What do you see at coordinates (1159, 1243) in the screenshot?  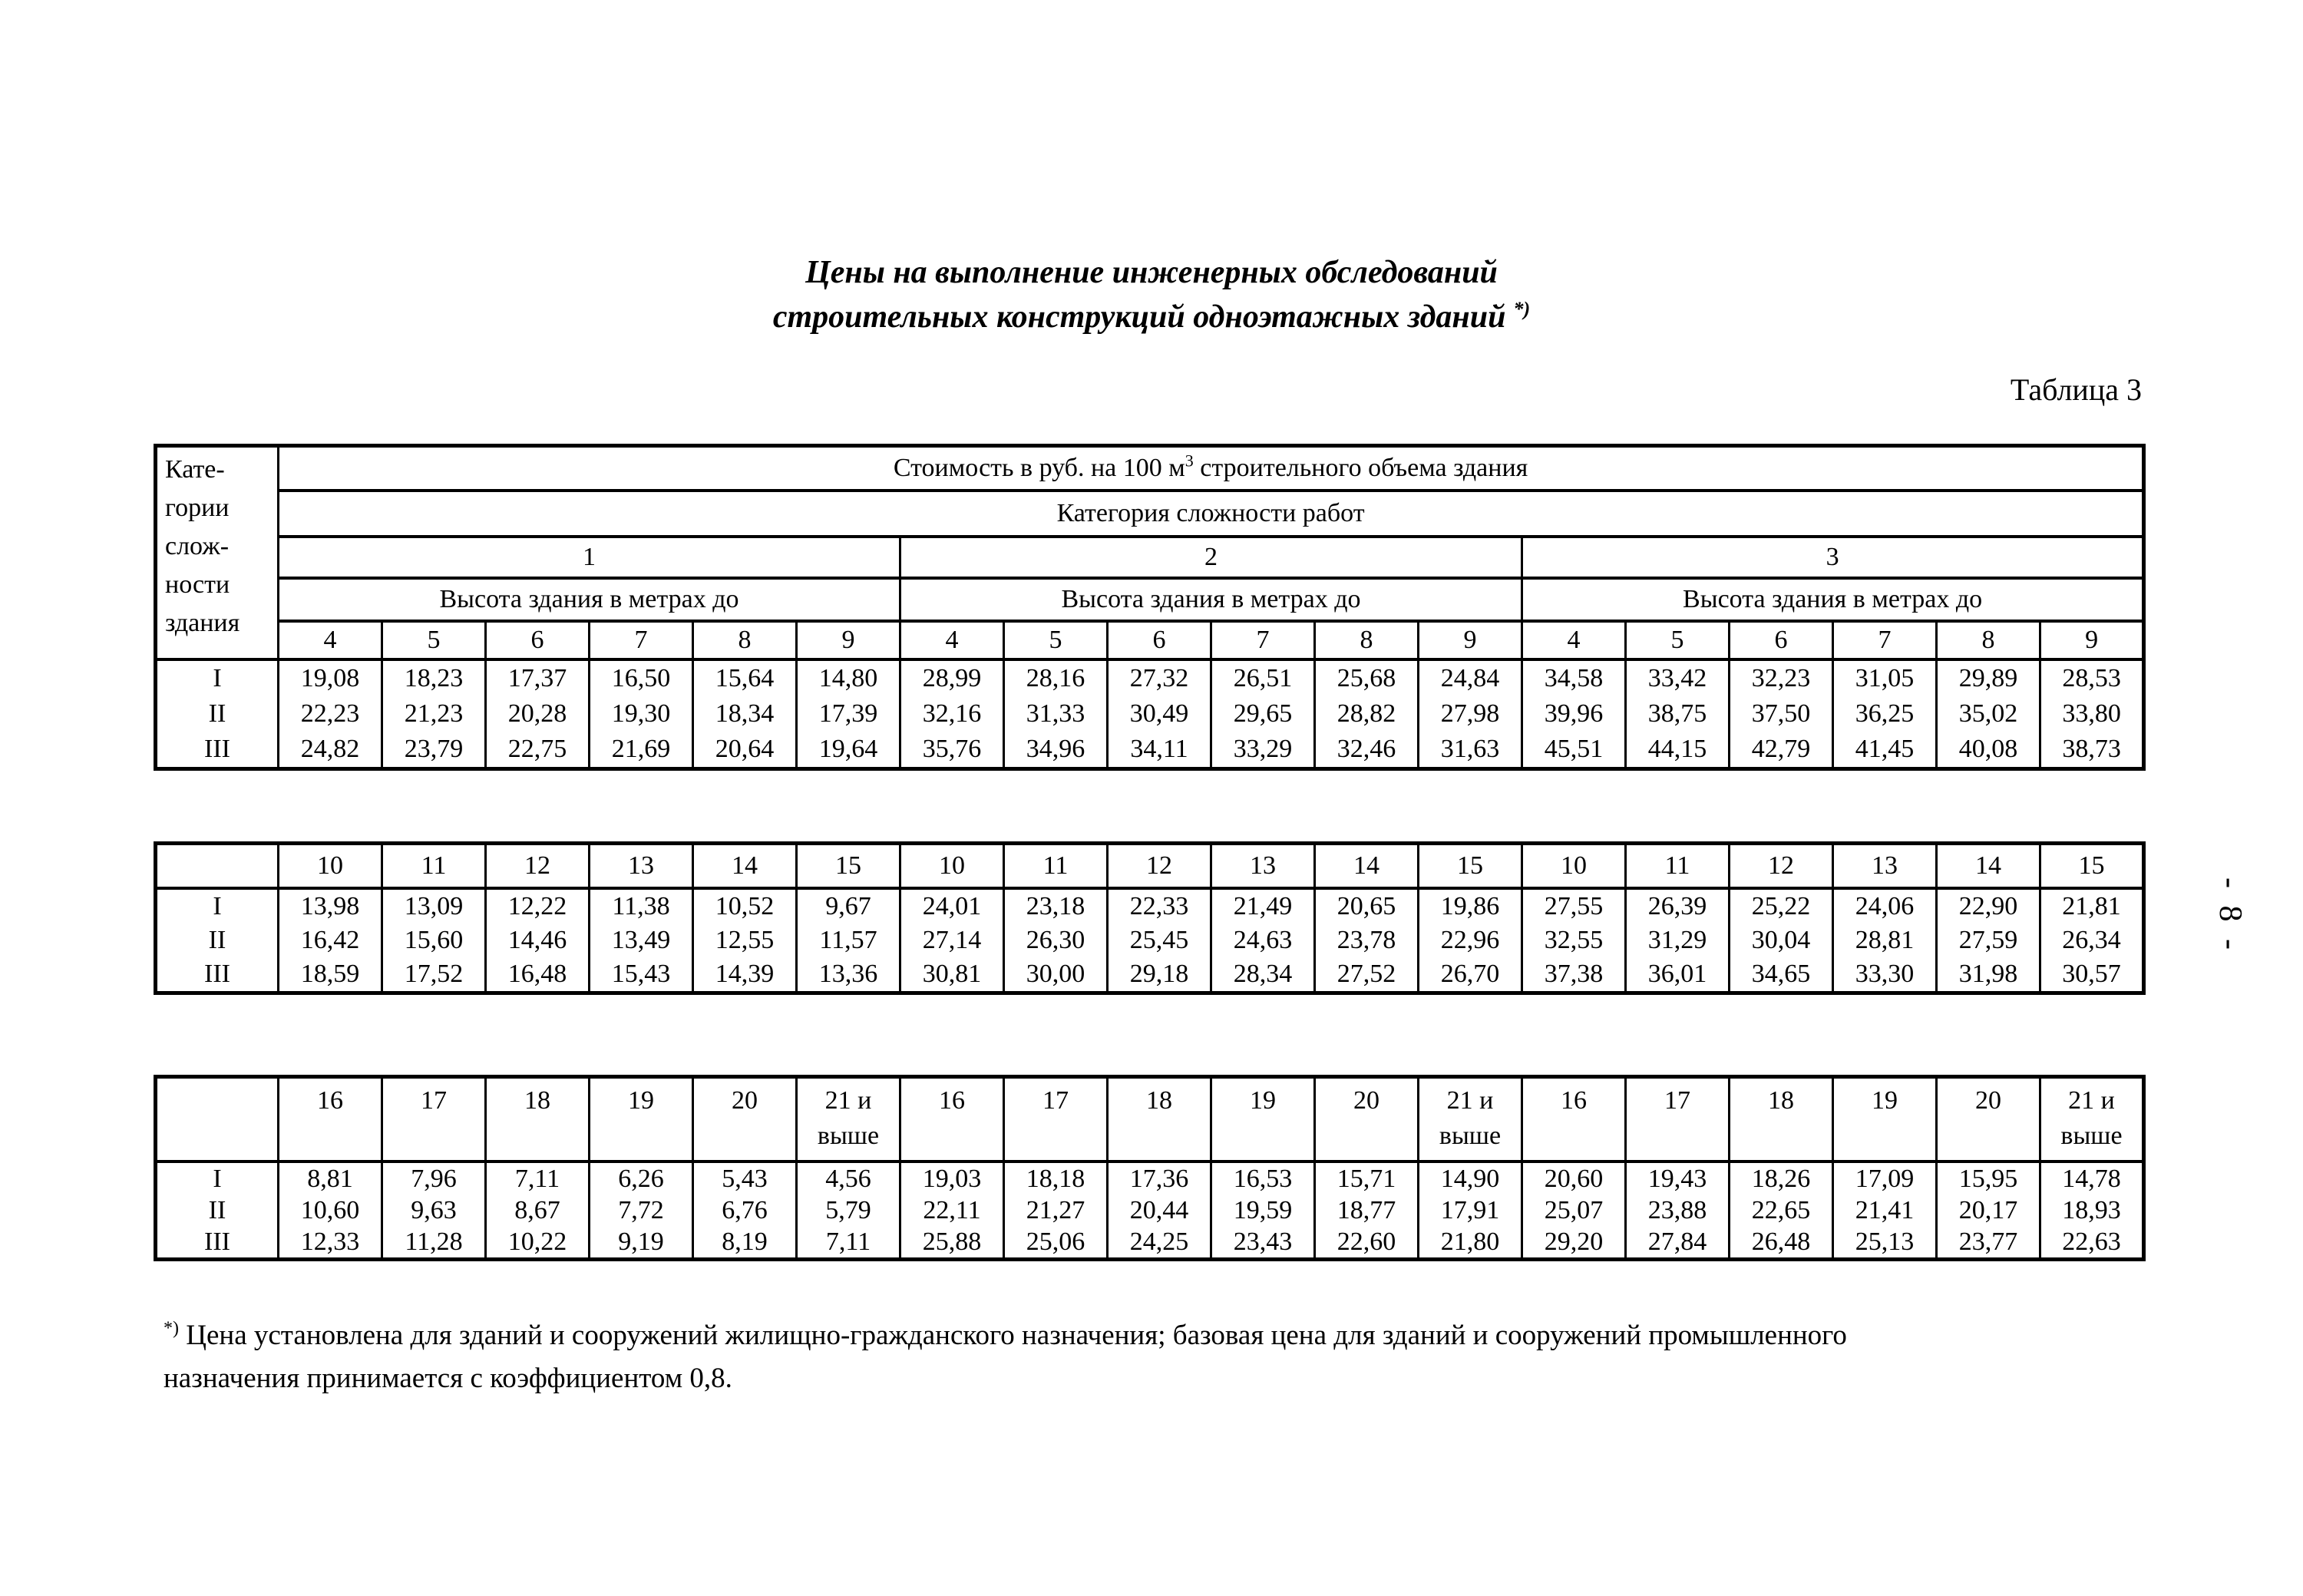 I see `data-cell: 24,25` at bounding box center [1159, 1243].